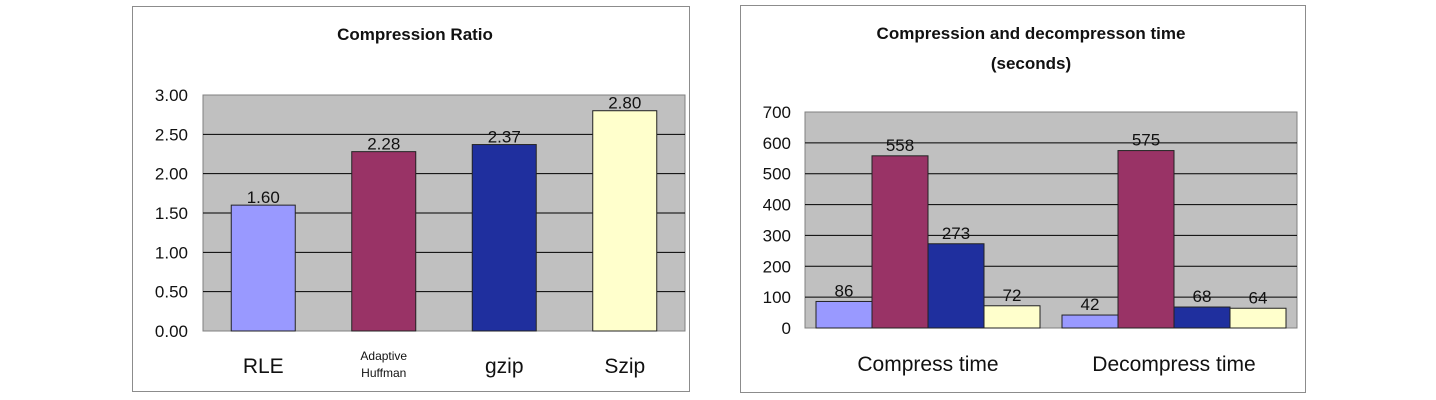 Image resolution: width=1436 pixels, height=400 pixels. Describe the element at coordinates (171, 213) in the screenshot. I see `y-tick-label: 1.50` at that location.